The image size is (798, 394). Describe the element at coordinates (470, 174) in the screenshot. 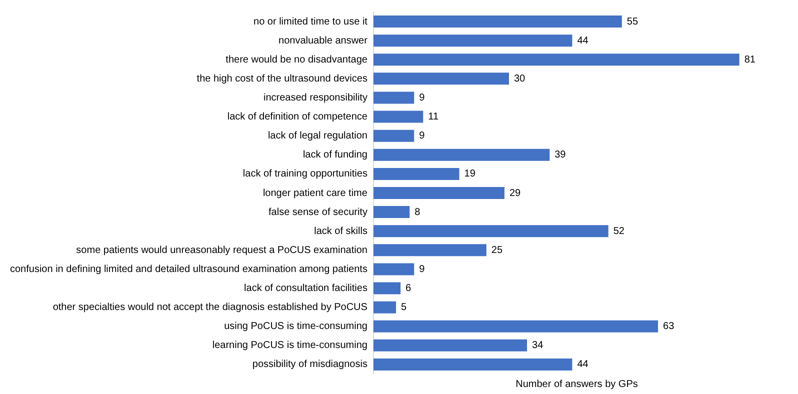

I see `data-label: 19` at that location.